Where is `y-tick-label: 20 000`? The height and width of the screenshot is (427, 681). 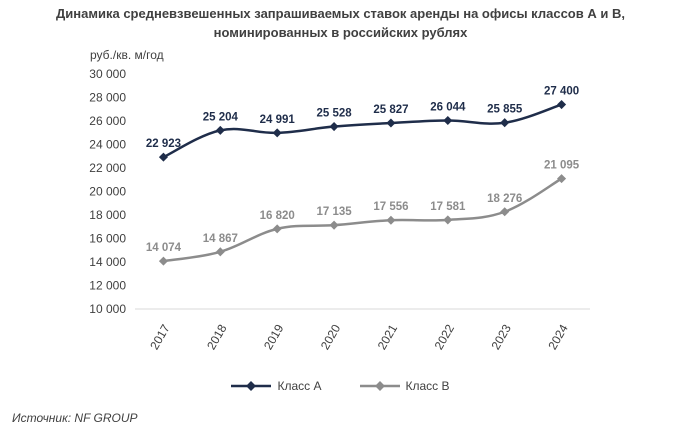 y-tick-label: 20 000 is located at coordinates (107, 192).